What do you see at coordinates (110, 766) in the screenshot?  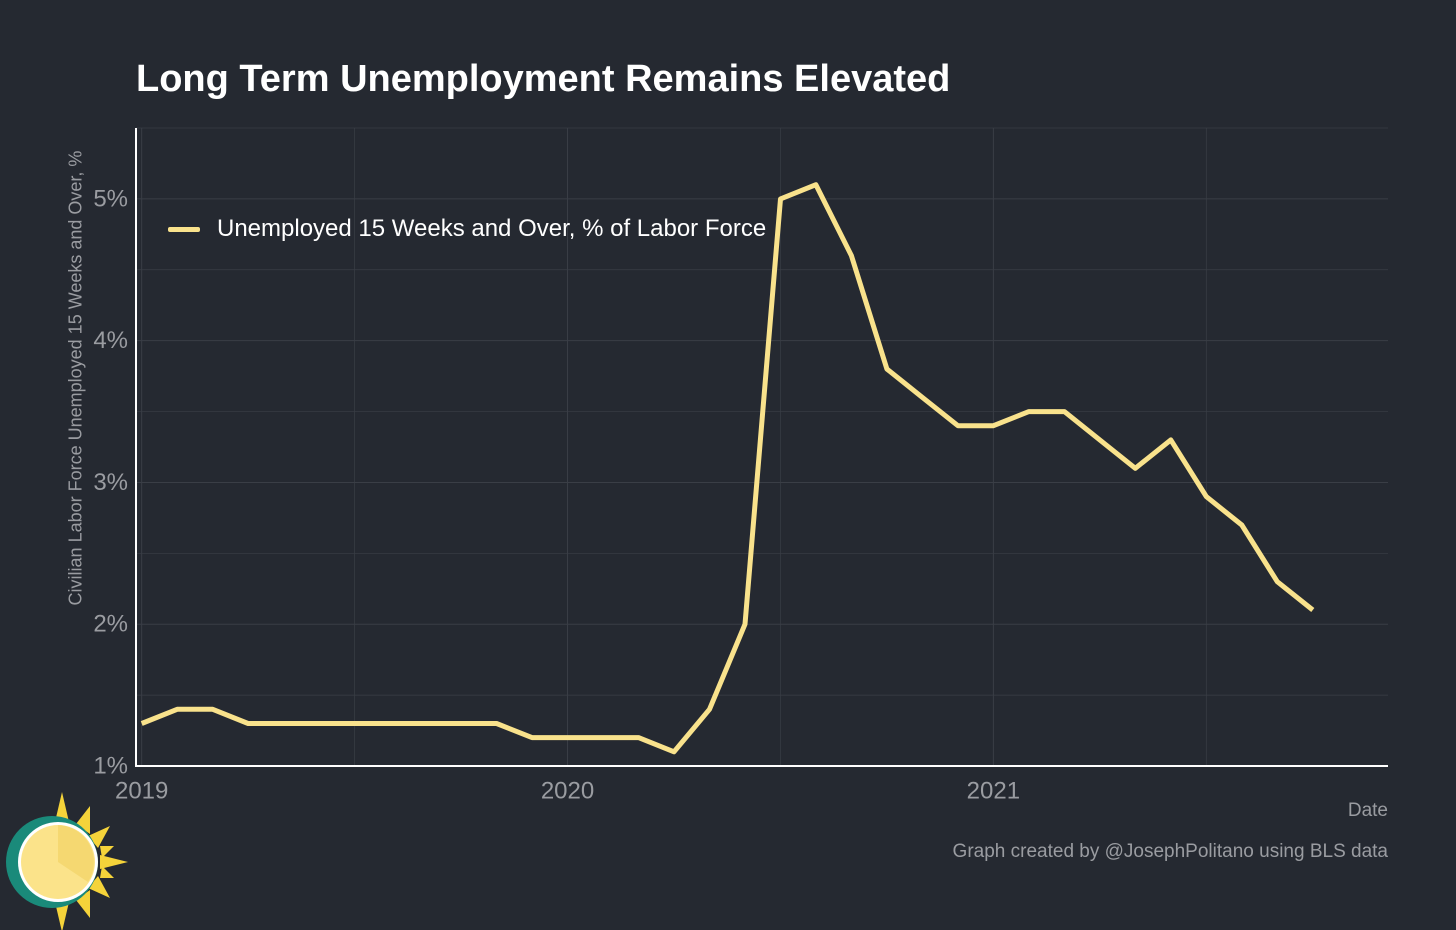 I see `y-tick-label: 1%` at bounding box center [110, 766].